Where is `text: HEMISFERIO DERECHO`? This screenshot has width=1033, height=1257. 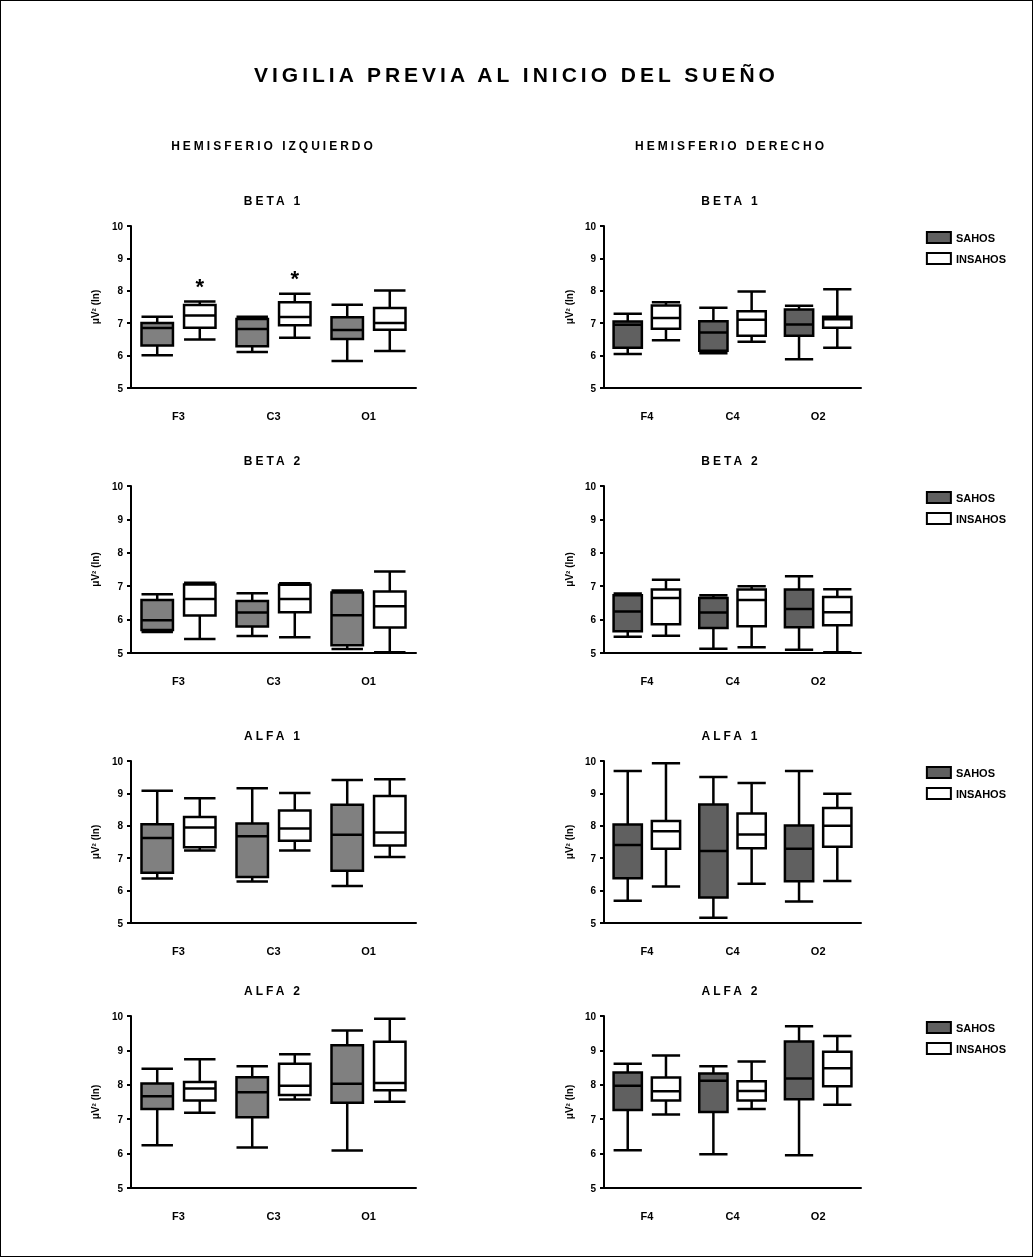 text: HEMISFERIO DERECHO is located at coordinates (731, 146).